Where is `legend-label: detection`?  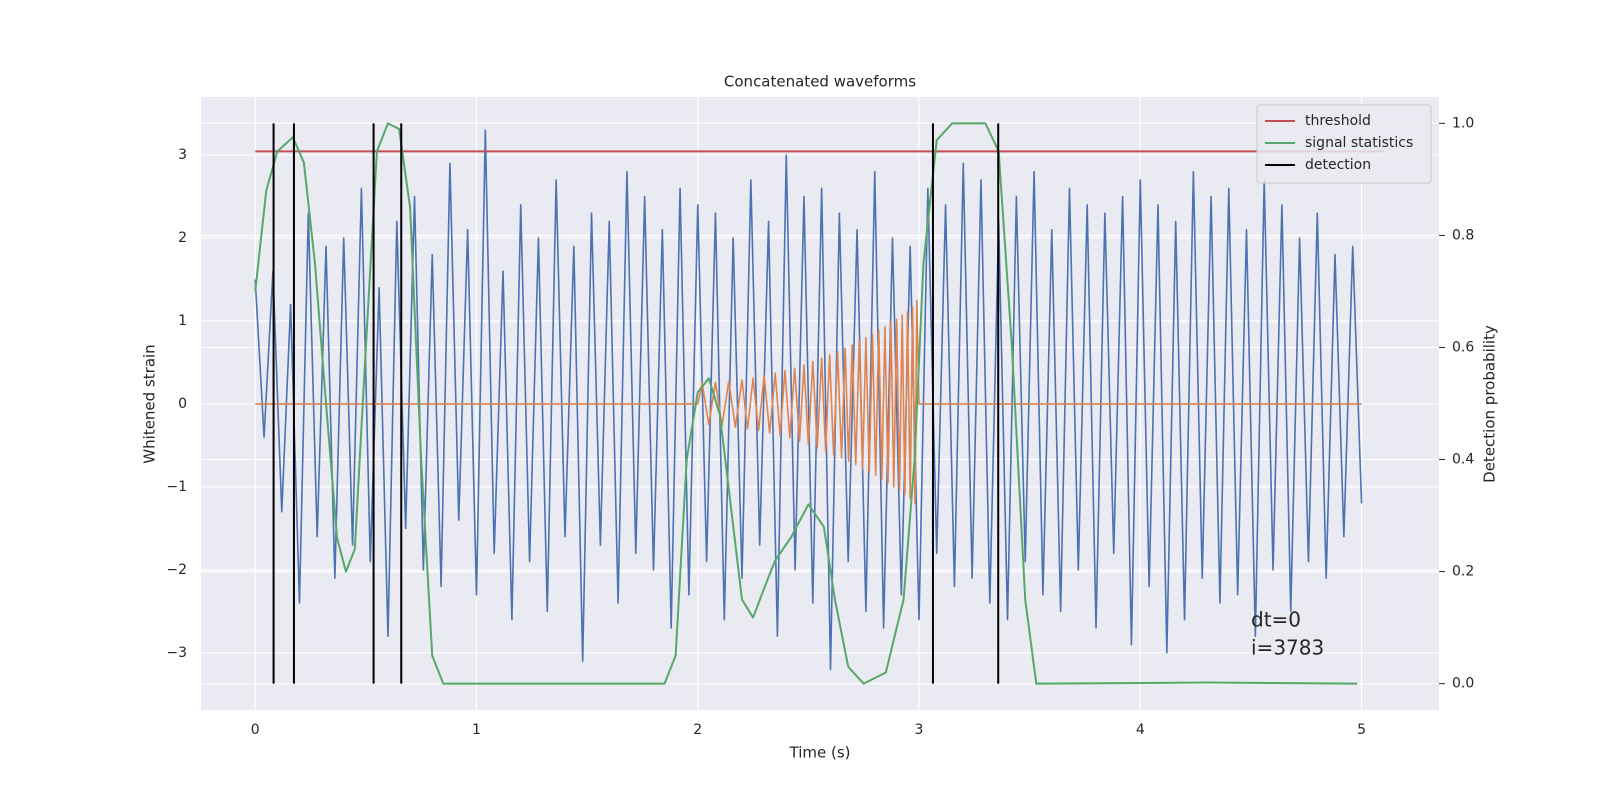 legend-label: detection is located at coordinates (1338, 165).